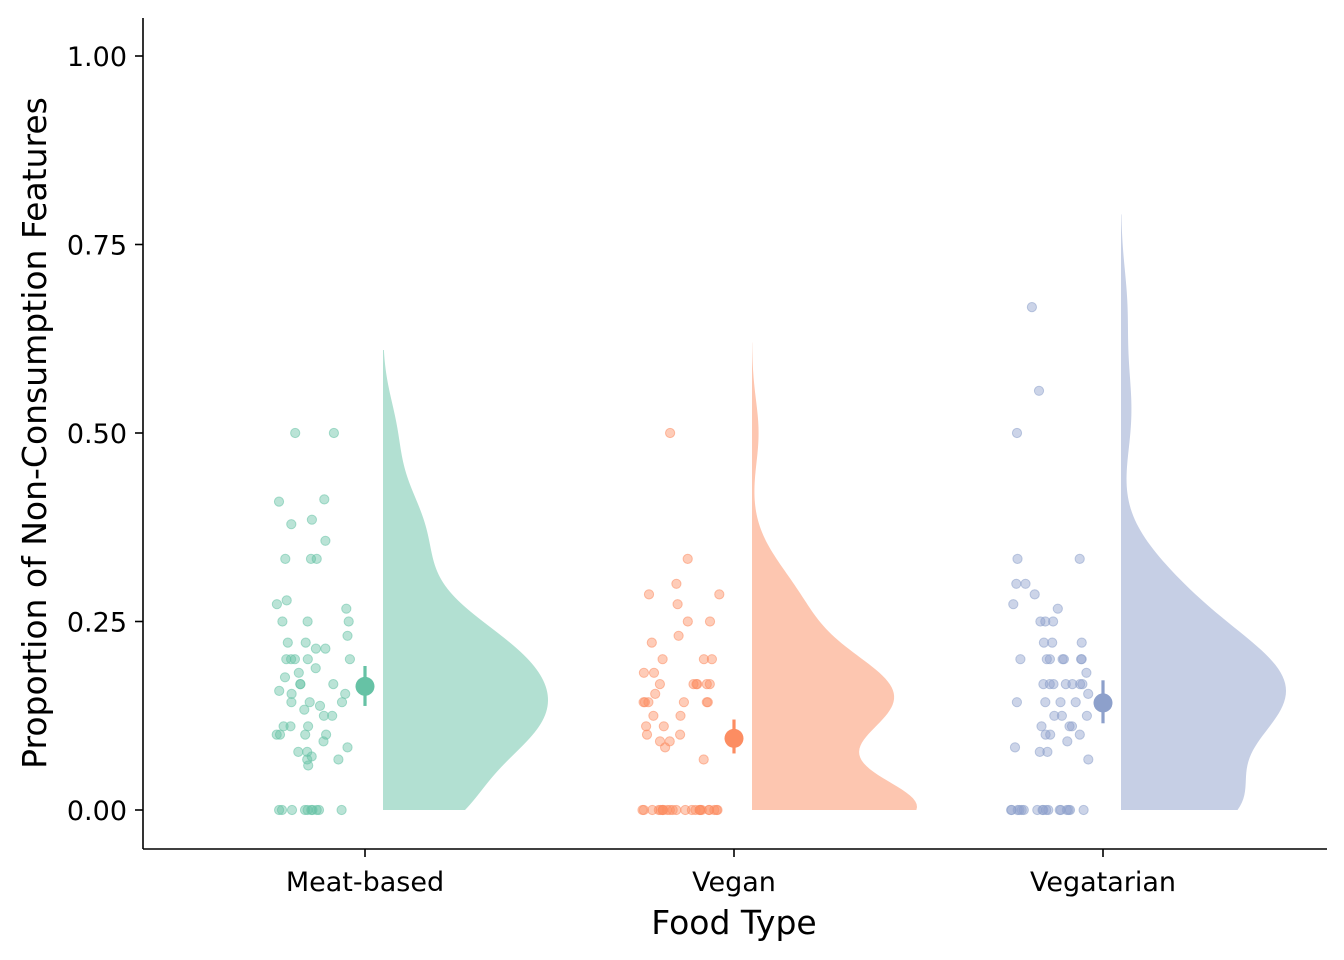 The image size is (1344, 960). I want to click on y-tick-label: 0.50, so click(97, 434).